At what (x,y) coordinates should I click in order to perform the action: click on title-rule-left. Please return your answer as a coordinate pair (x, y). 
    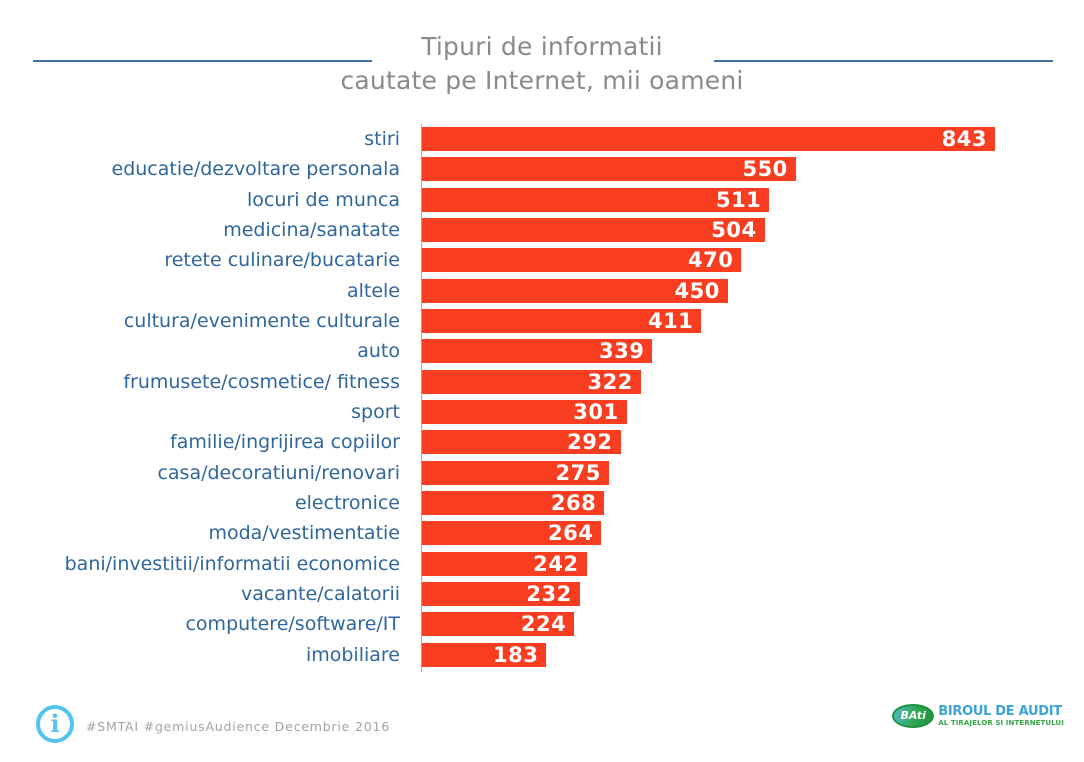
    Looking at the image, I should click on (202, 61).